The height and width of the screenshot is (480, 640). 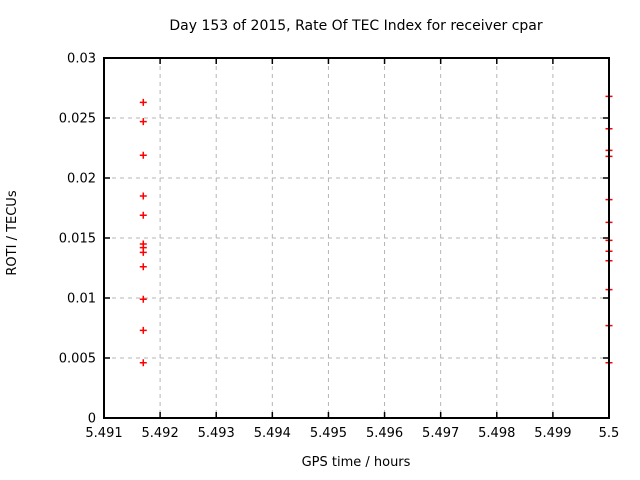 What do you see at coordinates (216, 433) in the screenshot?
I see `x-tick-label: 5.493` at bounding box center [216, 433].